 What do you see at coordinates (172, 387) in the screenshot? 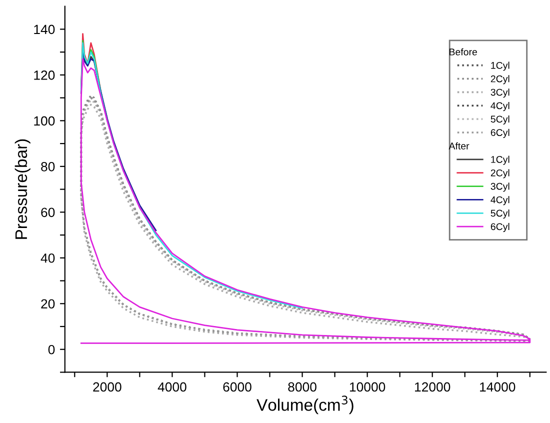
I see `x-tick-label: 4000` at bounding box center [172, 387].